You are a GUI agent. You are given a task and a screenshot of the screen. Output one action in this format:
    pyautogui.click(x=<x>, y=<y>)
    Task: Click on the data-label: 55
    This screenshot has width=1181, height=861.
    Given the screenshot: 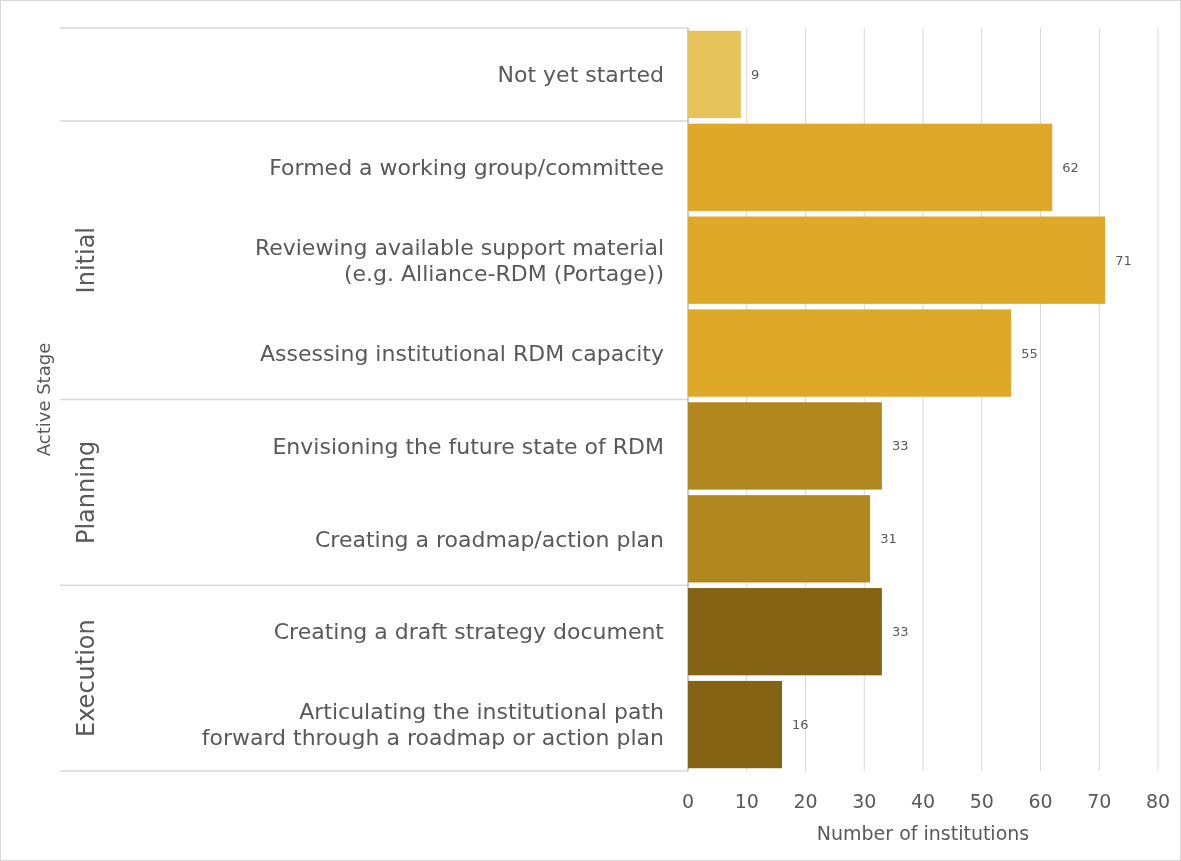 What is the action you would take?
    pyautogui.click(x=1029, y=353)
    